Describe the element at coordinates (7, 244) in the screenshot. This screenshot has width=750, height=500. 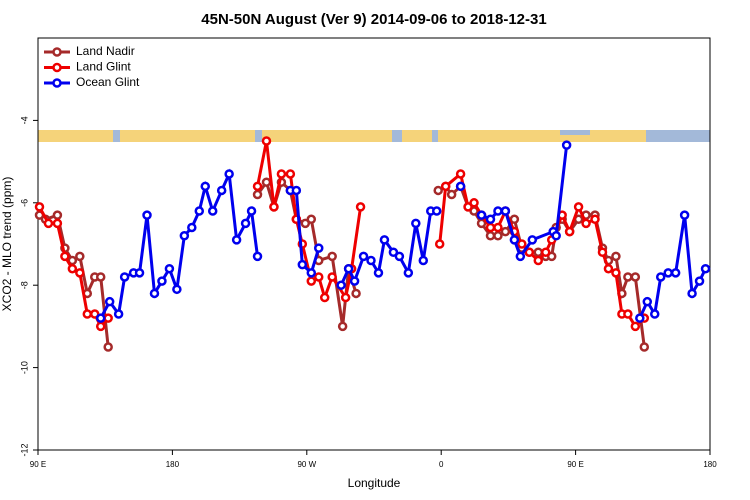
I see `y-axis-label: XCO2 - MLO trend (ppm)` at that location.